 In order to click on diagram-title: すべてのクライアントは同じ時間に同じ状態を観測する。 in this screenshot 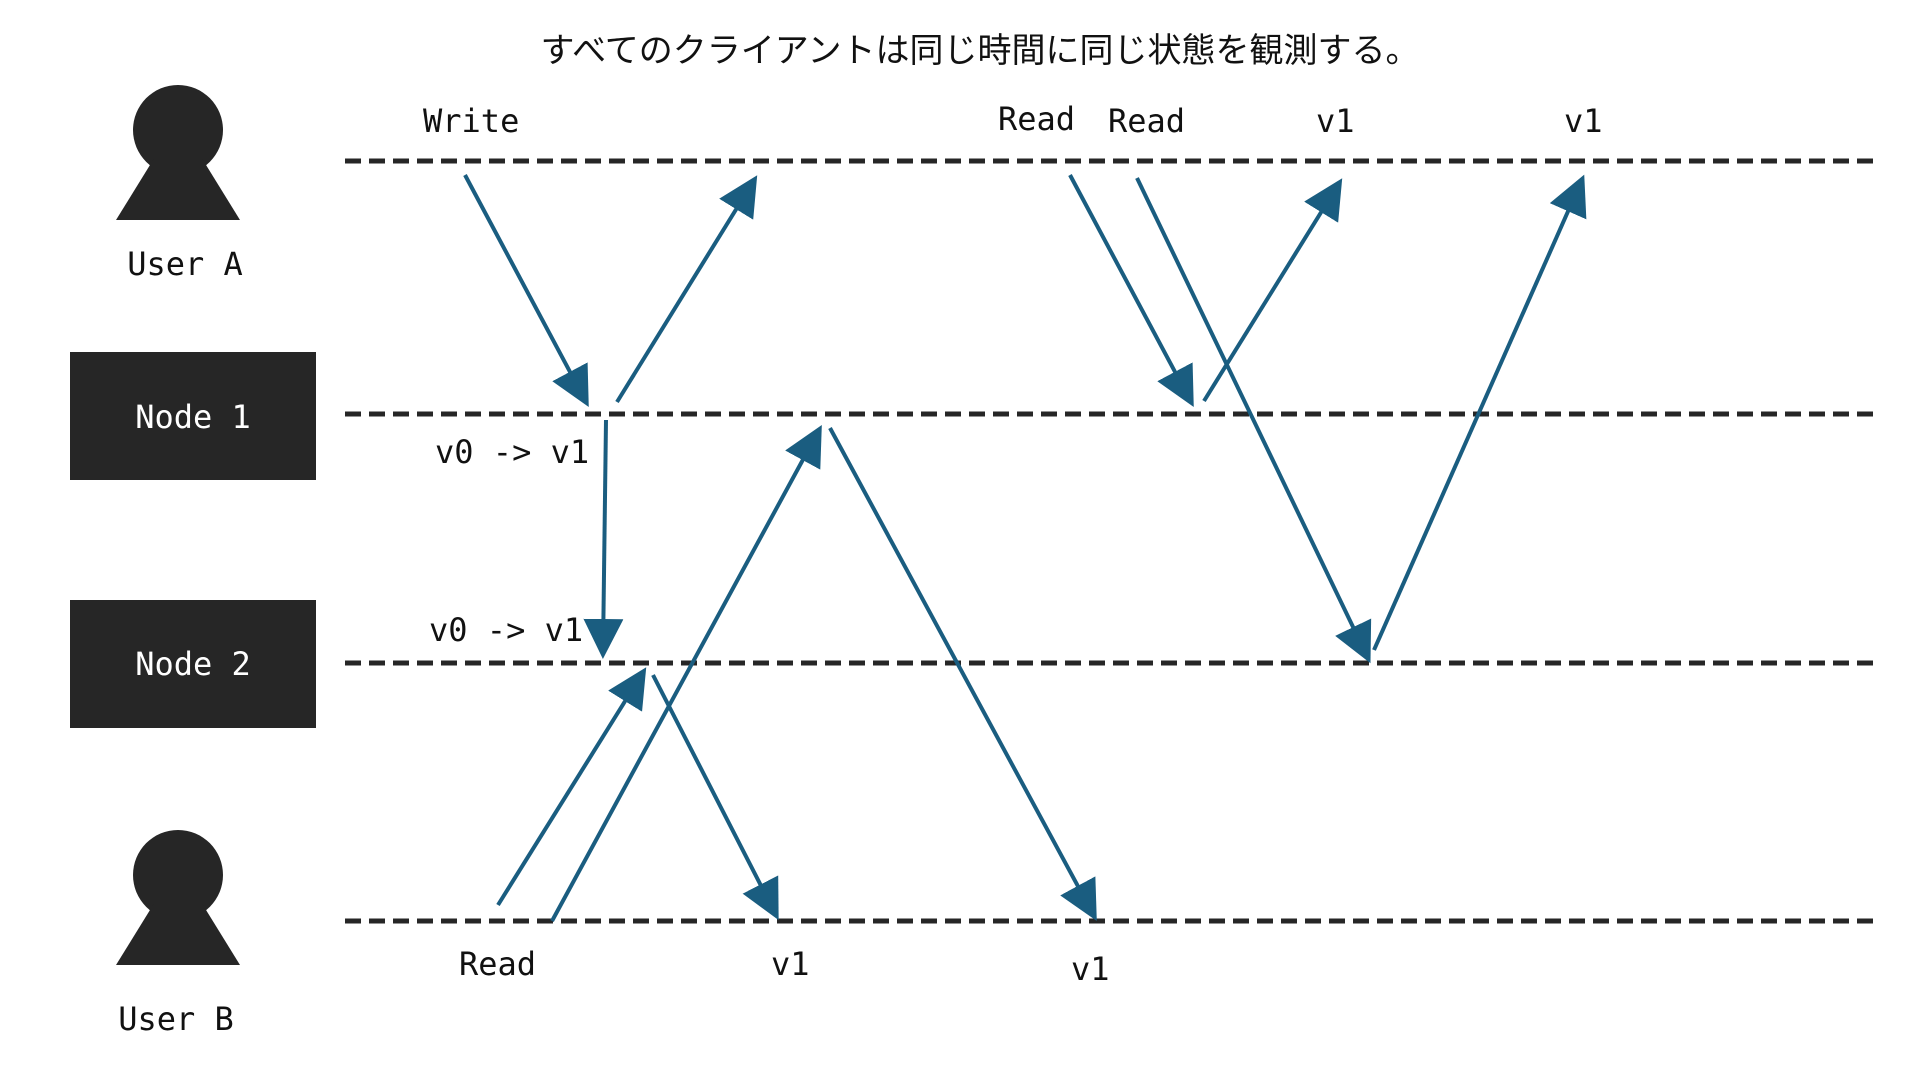, I will do `click(980, 51)`.